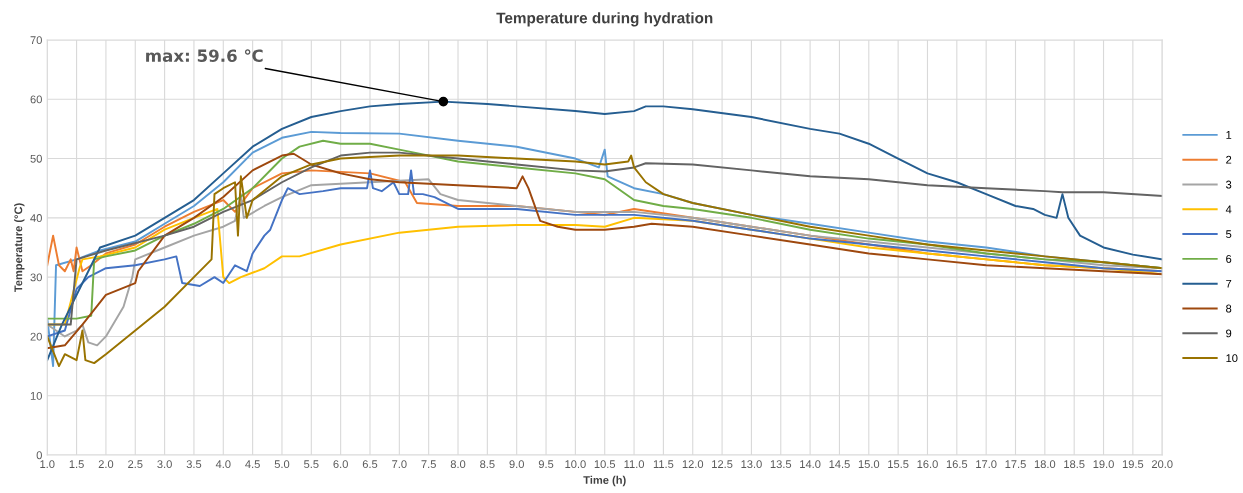 The image size is (1243, 493). I want to click on x-tick-label: 4.5, so click(252, 464).